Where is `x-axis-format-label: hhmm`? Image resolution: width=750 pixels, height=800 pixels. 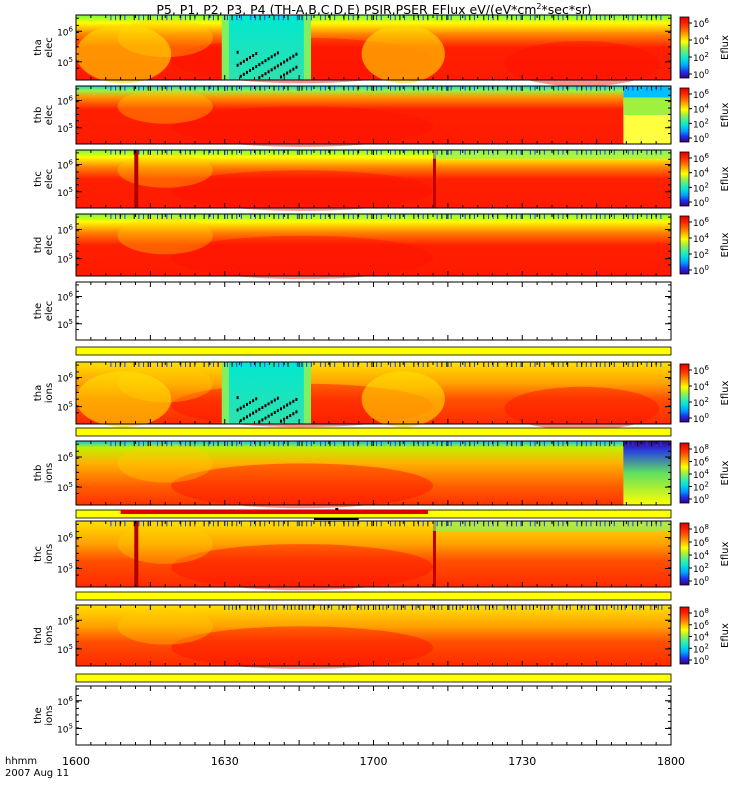
x-axis-format-label: hhmm is located at coordinates (21, 761).